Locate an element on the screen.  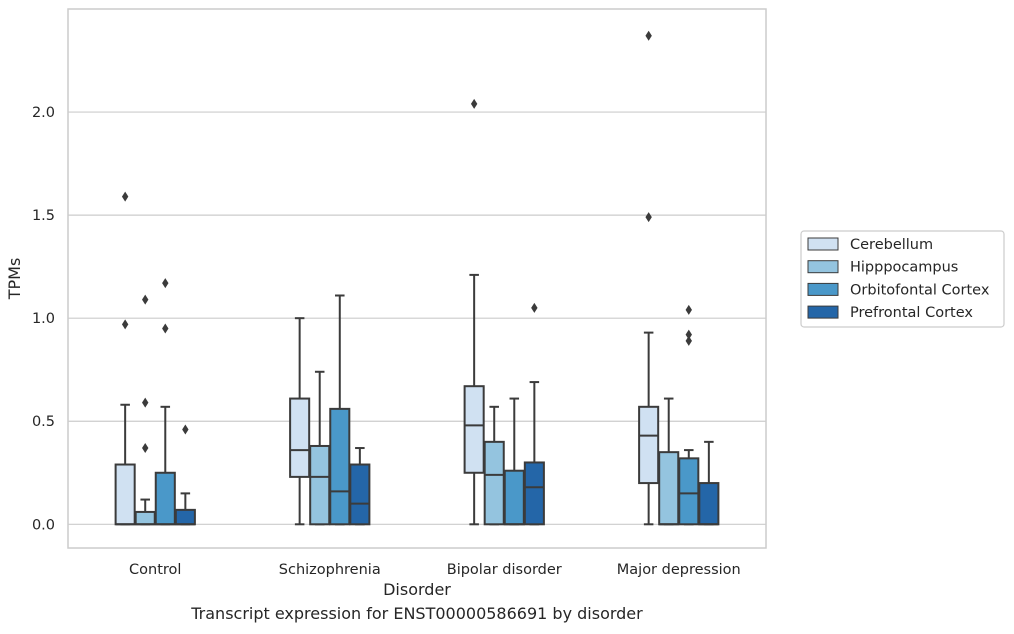
legend-label: Cerebellum is located at coordinates (891, 245).